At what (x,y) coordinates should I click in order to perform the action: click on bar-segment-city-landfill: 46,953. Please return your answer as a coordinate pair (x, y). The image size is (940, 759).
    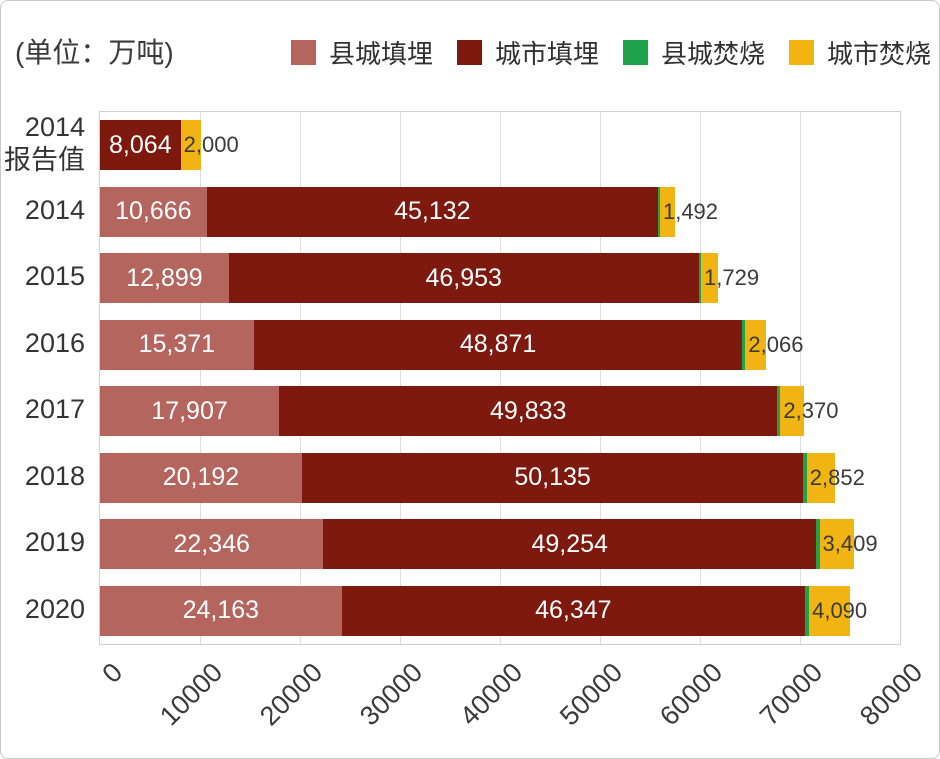
    Looking at the image, I should click on (463, 278).